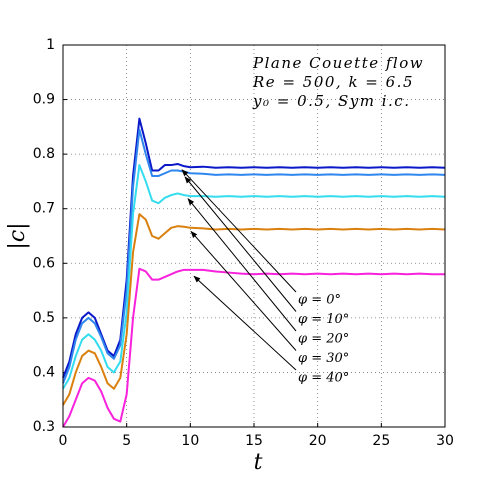 Image resolution: width=491 pixels, height=491 pixels. What do you see at coordinates (44, 154) in the screenshot?
I see `y-tick-label: 0.8` at bounding box center [44, 154].